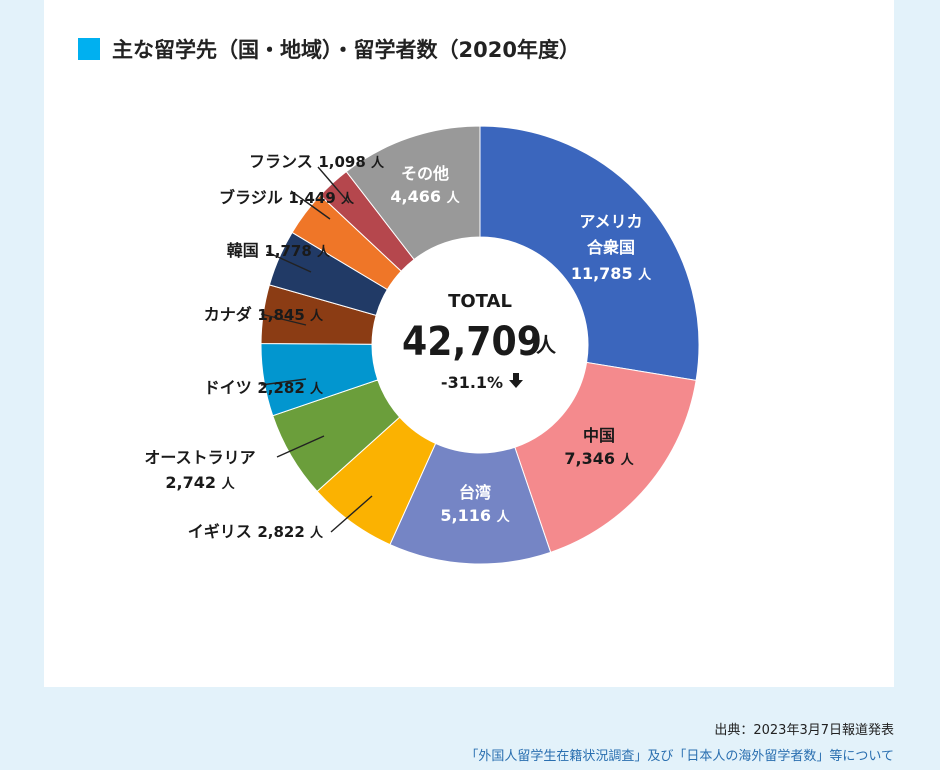 This screenshot has height=770, width=940. Describe the element at coordinates (610, 221) in the screenshot. I see `slice-label-0: アメリカ` at that location.